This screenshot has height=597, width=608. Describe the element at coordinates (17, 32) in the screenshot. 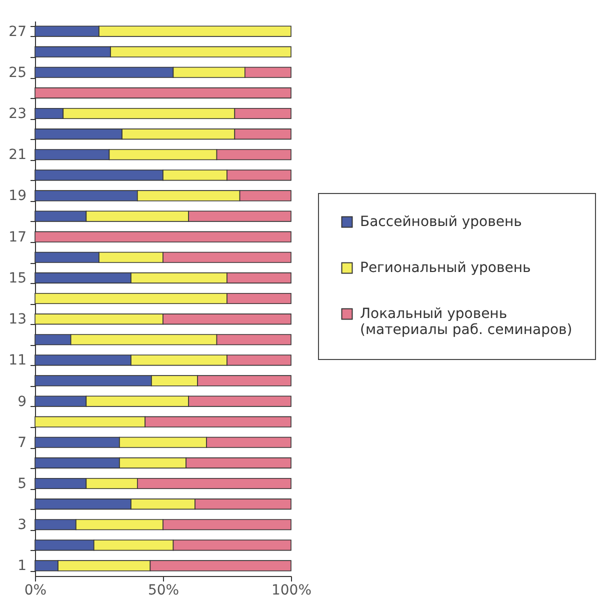

I see `y-tick-label: 27` at that location.